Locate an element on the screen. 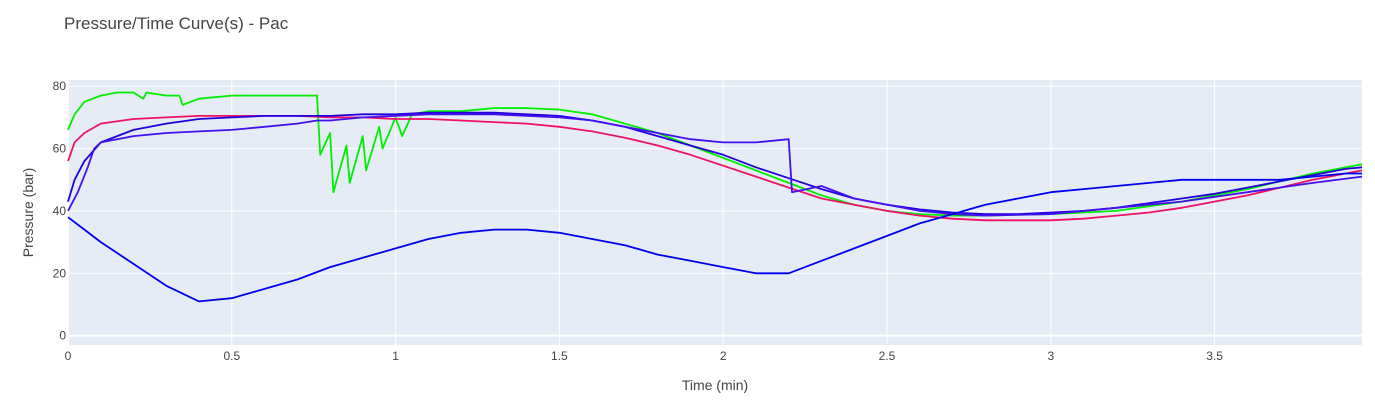 The width and height of the screenshot is (1375, 420). x-tick-label: 1.5 is located at coordinates (559, 356).